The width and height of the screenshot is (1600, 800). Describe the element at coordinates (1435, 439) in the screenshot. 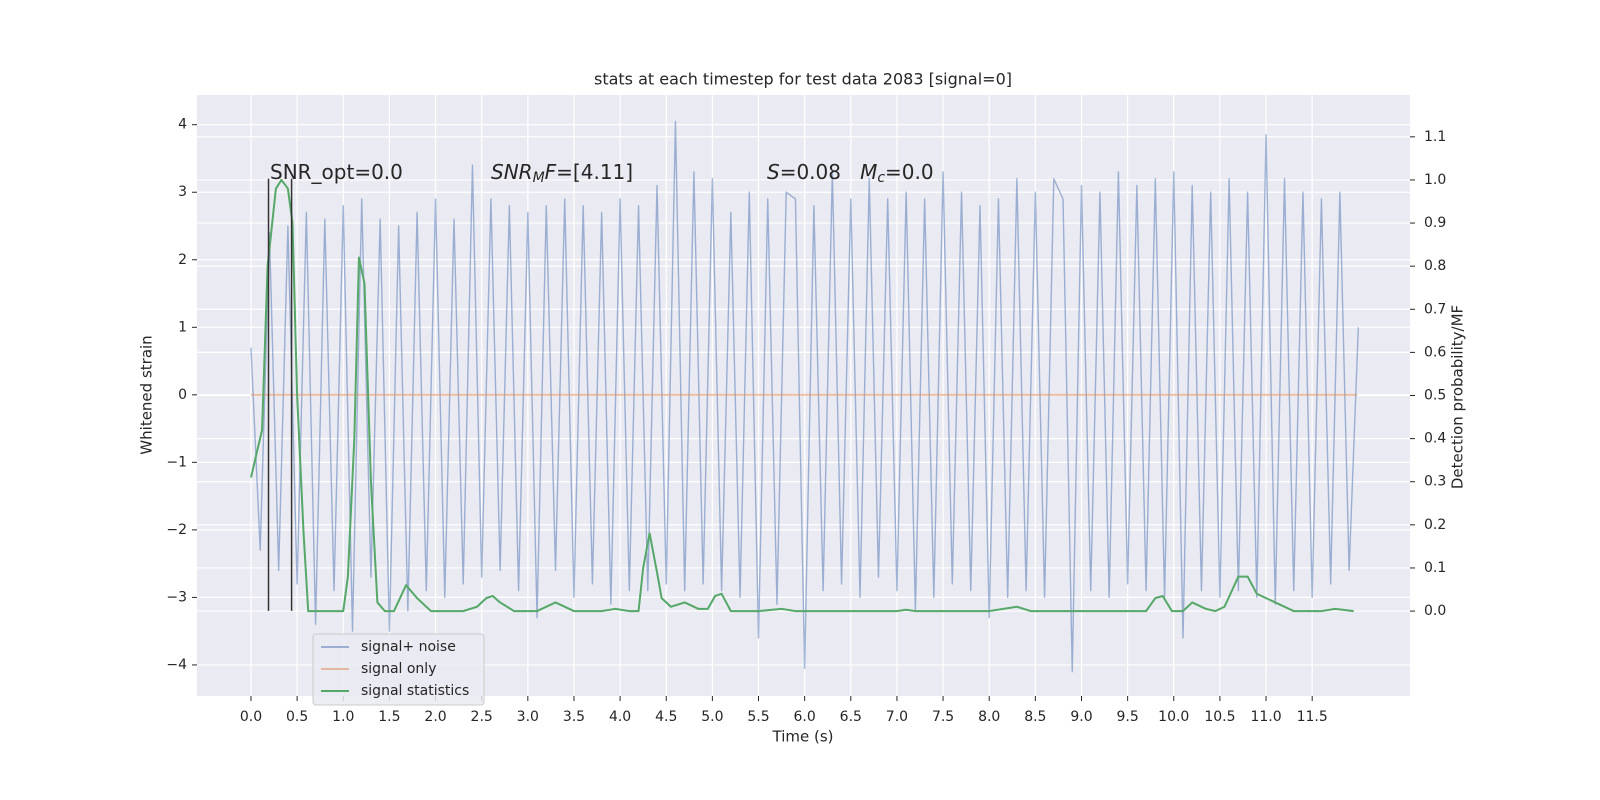

I see `y2-tick-label: 0.4` at that location.